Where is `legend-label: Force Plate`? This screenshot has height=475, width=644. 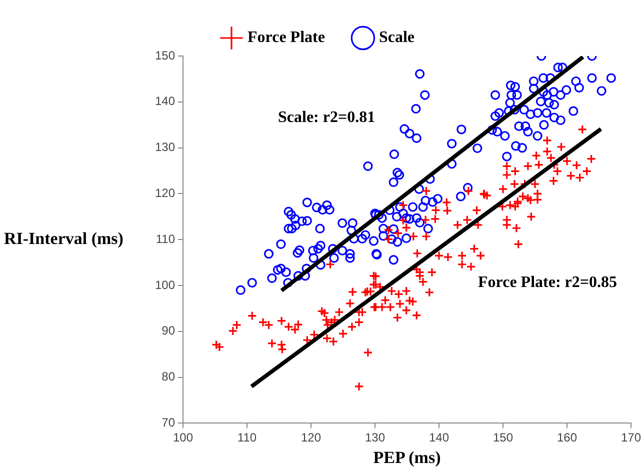
legend-label: Force Plate is located at coordinates (286, 37).